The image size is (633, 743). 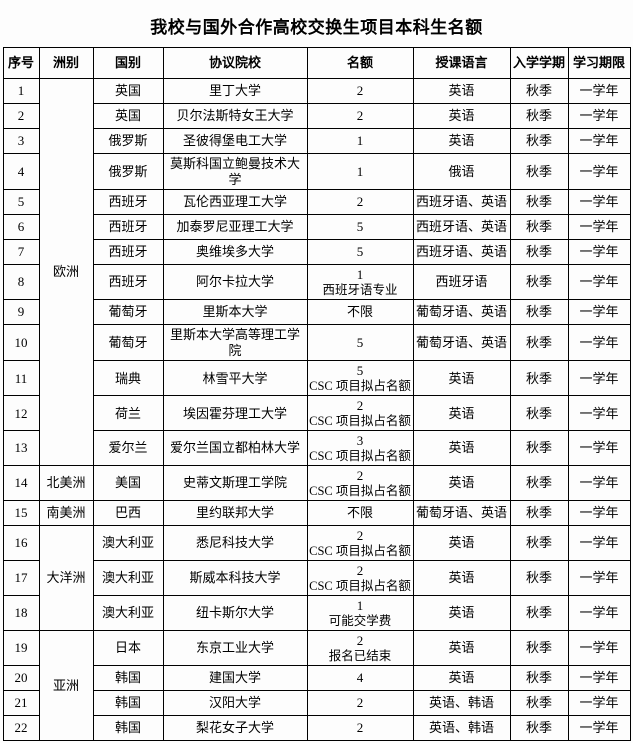 What do you see at coordinates (235, 513) in the screenshot?
I see `university-cell: 里约联邦大学` at bounding box center [235, 513].